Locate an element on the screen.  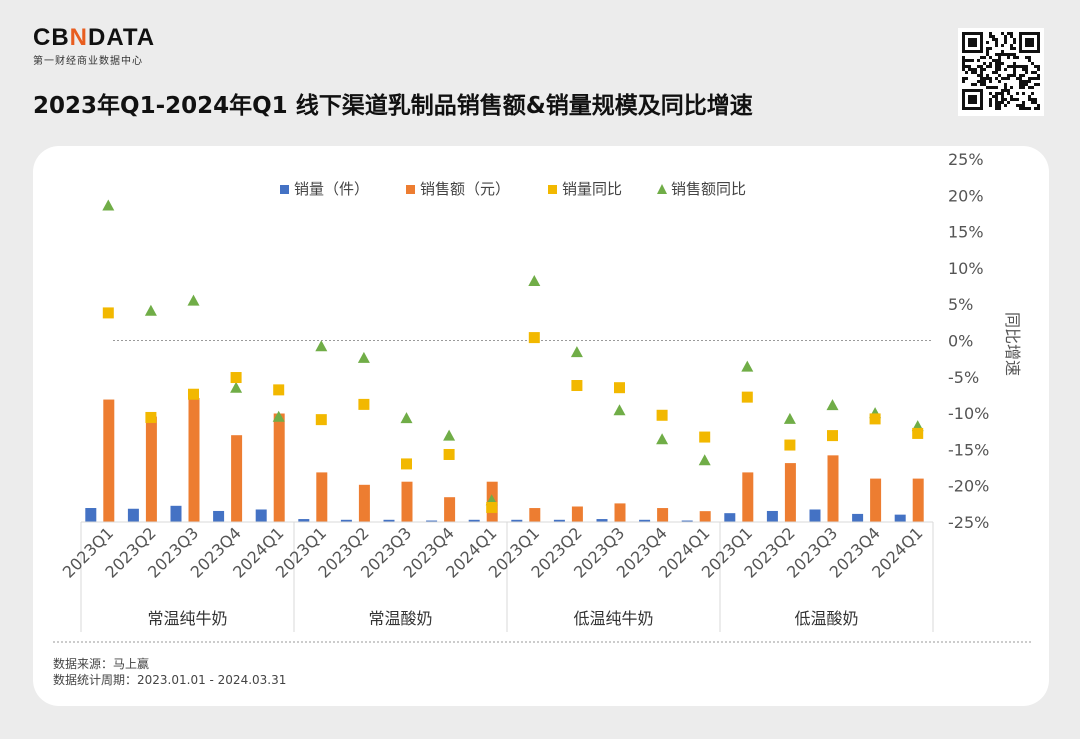
brand-wordmark: CBNDATA is located at coordinates (94, 38).